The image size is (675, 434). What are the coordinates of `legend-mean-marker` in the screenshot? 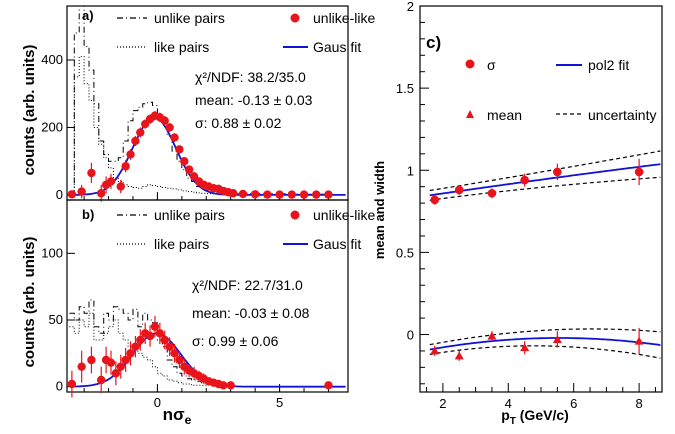 It's located at (470, 114).